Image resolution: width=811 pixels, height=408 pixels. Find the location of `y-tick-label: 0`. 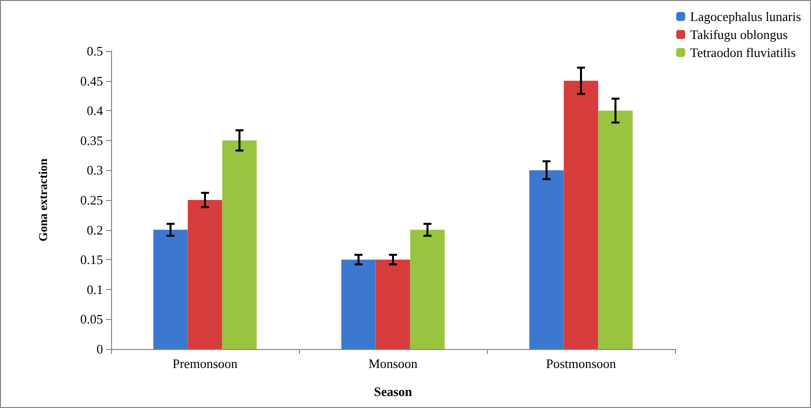

y-tick-label: 0 is located at coordinates (99, 349).